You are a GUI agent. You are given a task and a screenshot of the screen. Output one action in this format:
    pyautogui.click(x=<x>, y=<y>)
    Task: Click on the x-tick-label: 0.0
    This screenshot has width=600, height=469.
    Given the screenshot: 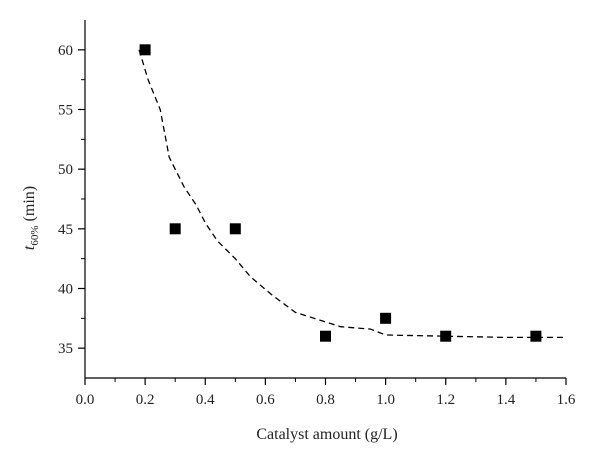 What is the action you would take?
    pyautogui.click(x=85, y=400)
    